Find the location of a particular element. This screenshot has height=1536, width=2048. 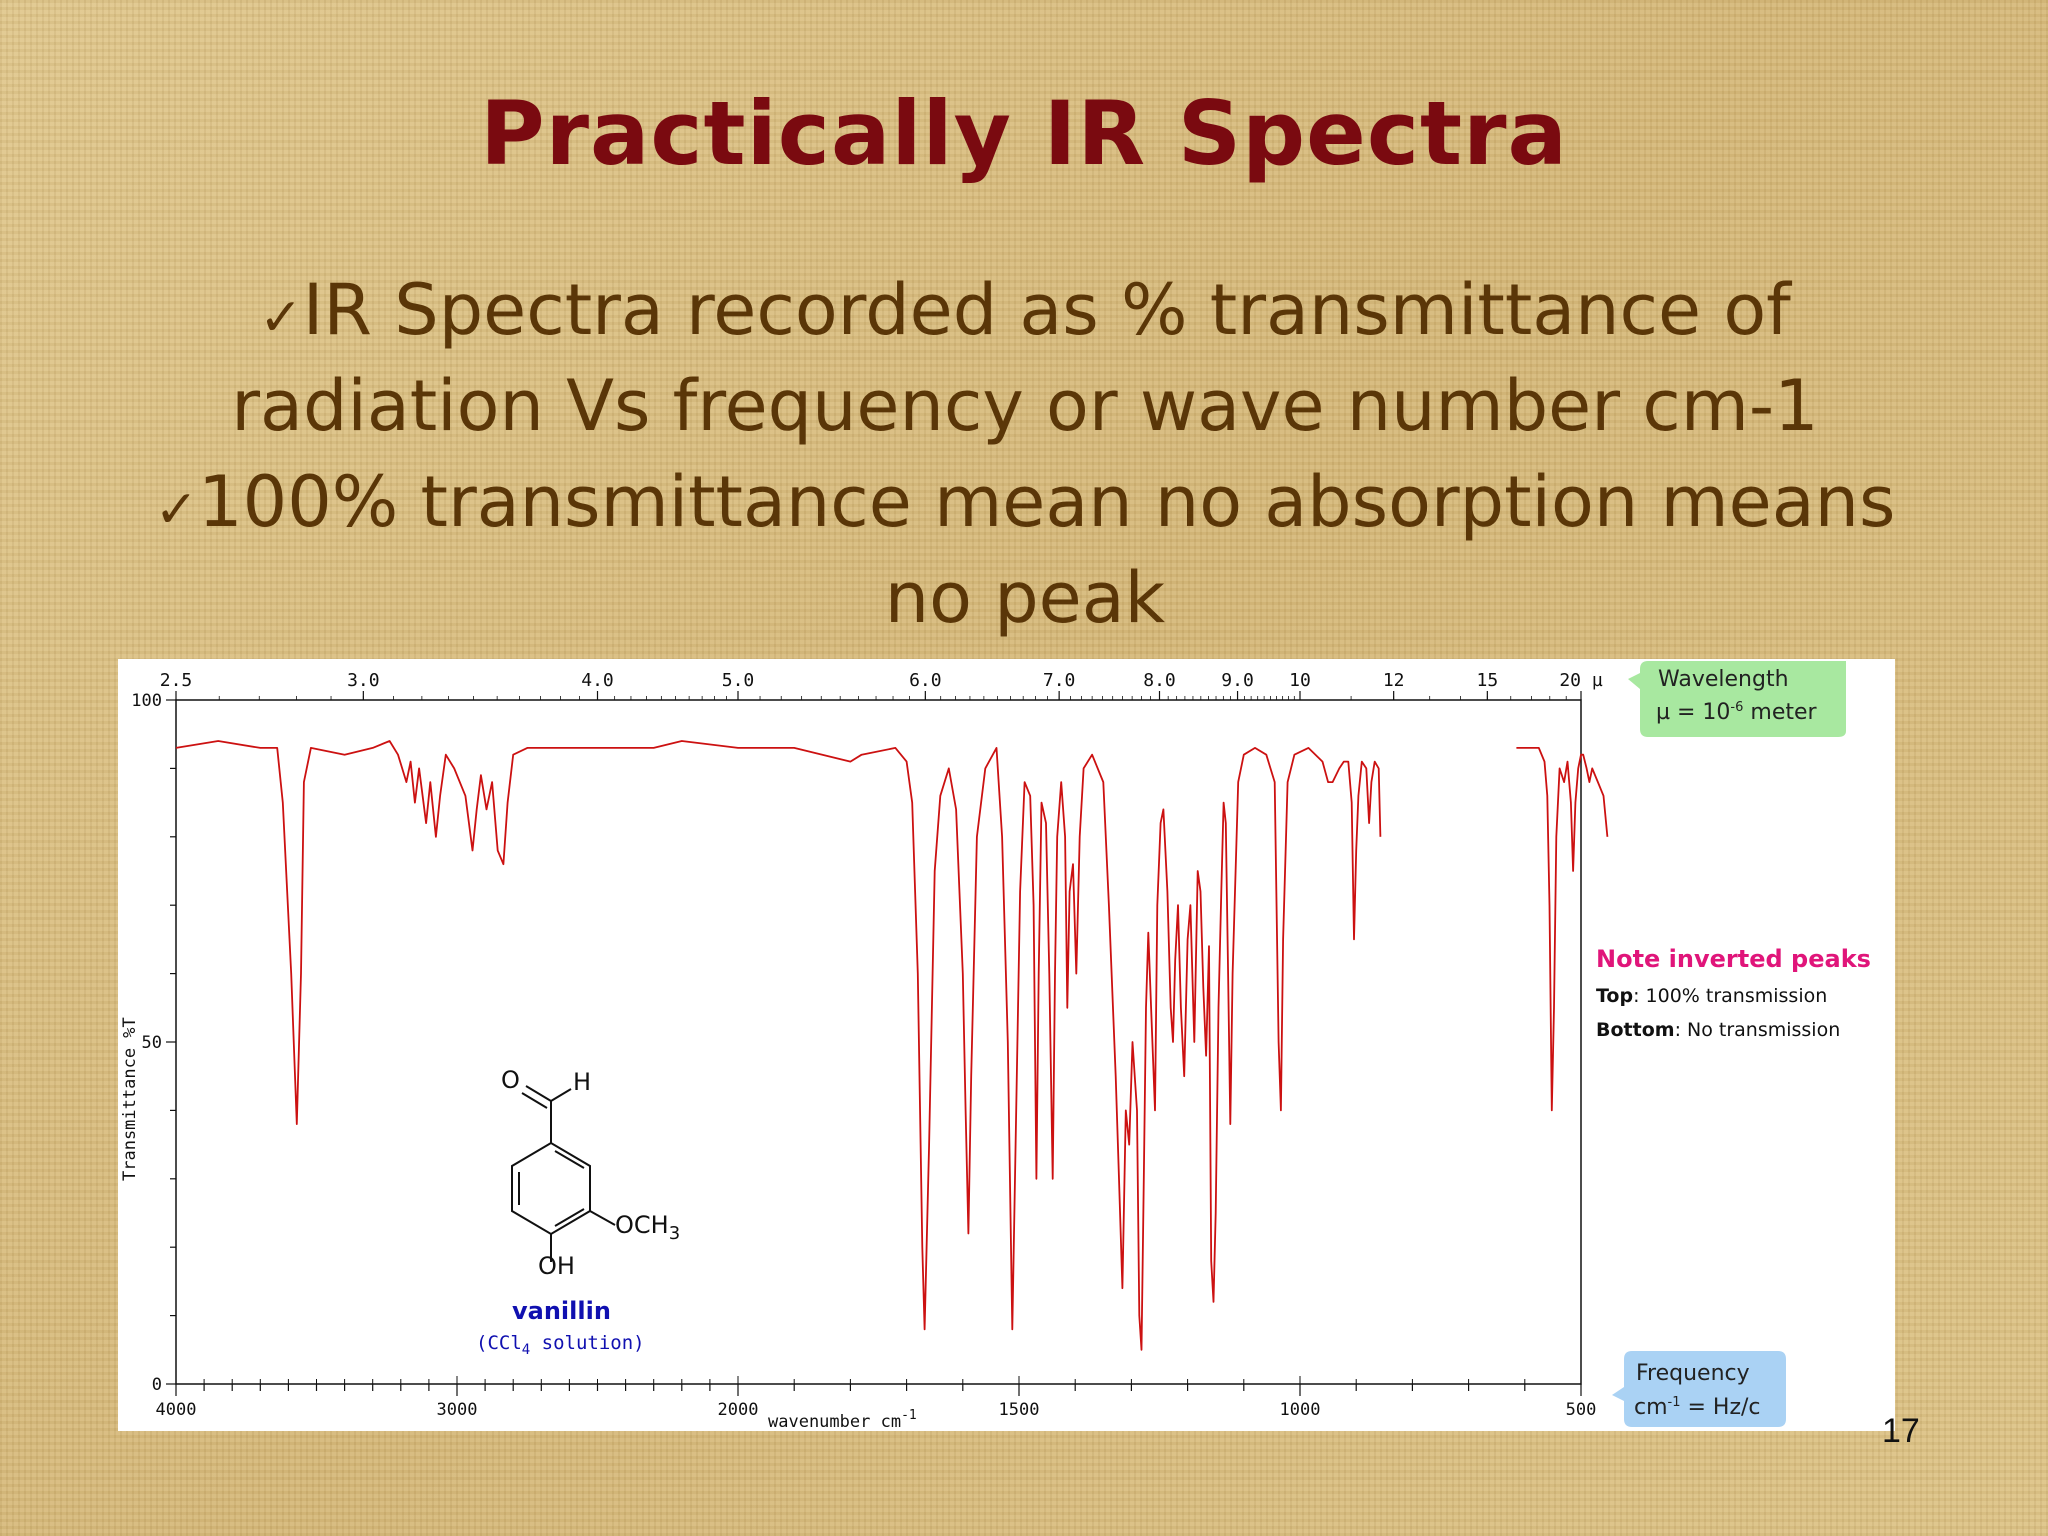

wavelength-title: Wavelength is located at coordinates (1723, 679).